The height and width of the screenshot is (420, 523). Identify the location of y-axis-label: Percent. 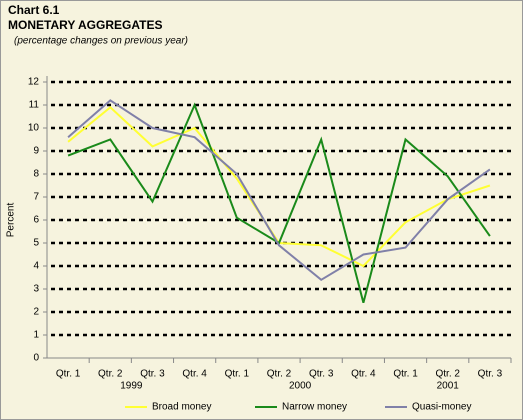
(11, 220).